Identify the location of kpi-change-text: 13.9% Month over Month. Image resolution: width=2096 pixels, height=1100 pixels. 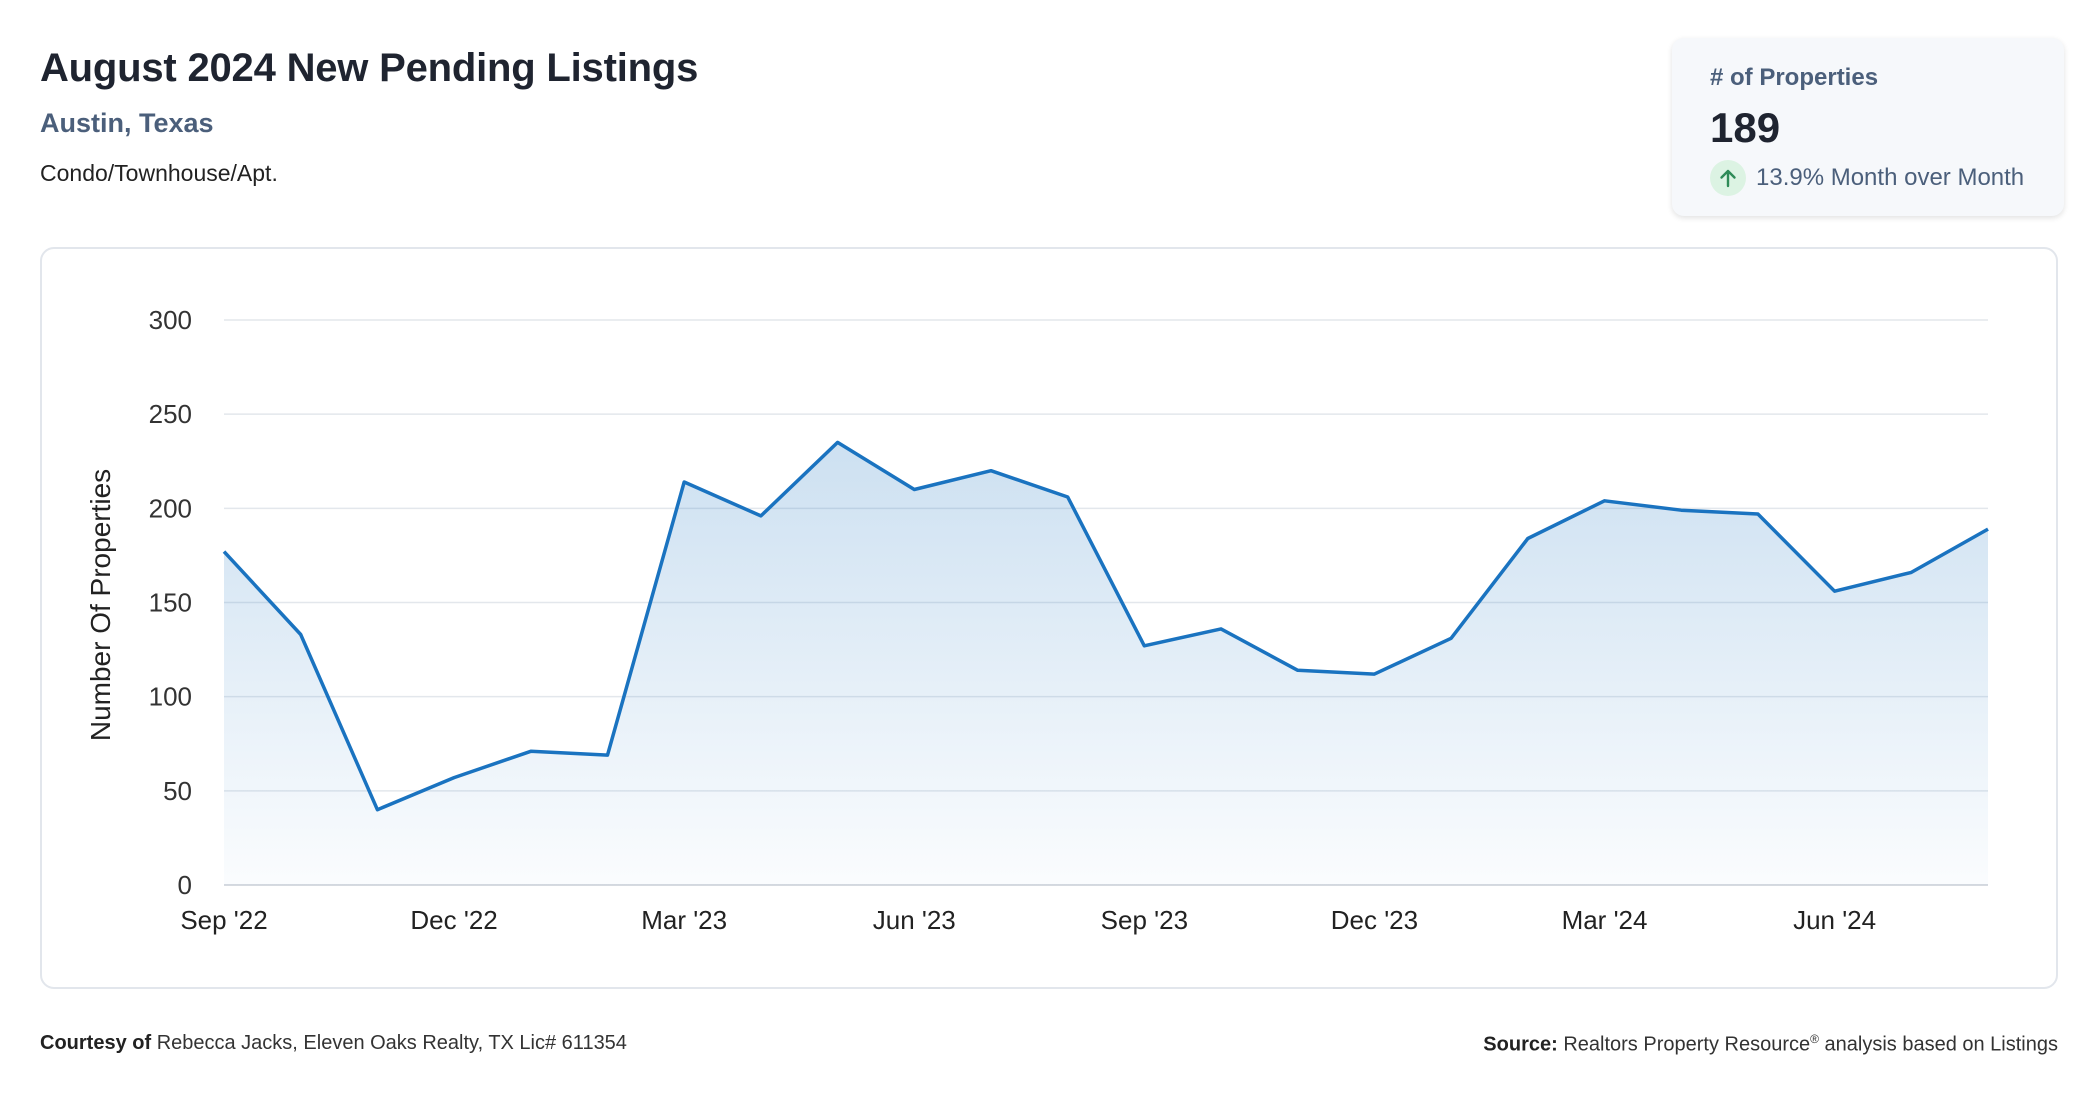
(1890, 177).